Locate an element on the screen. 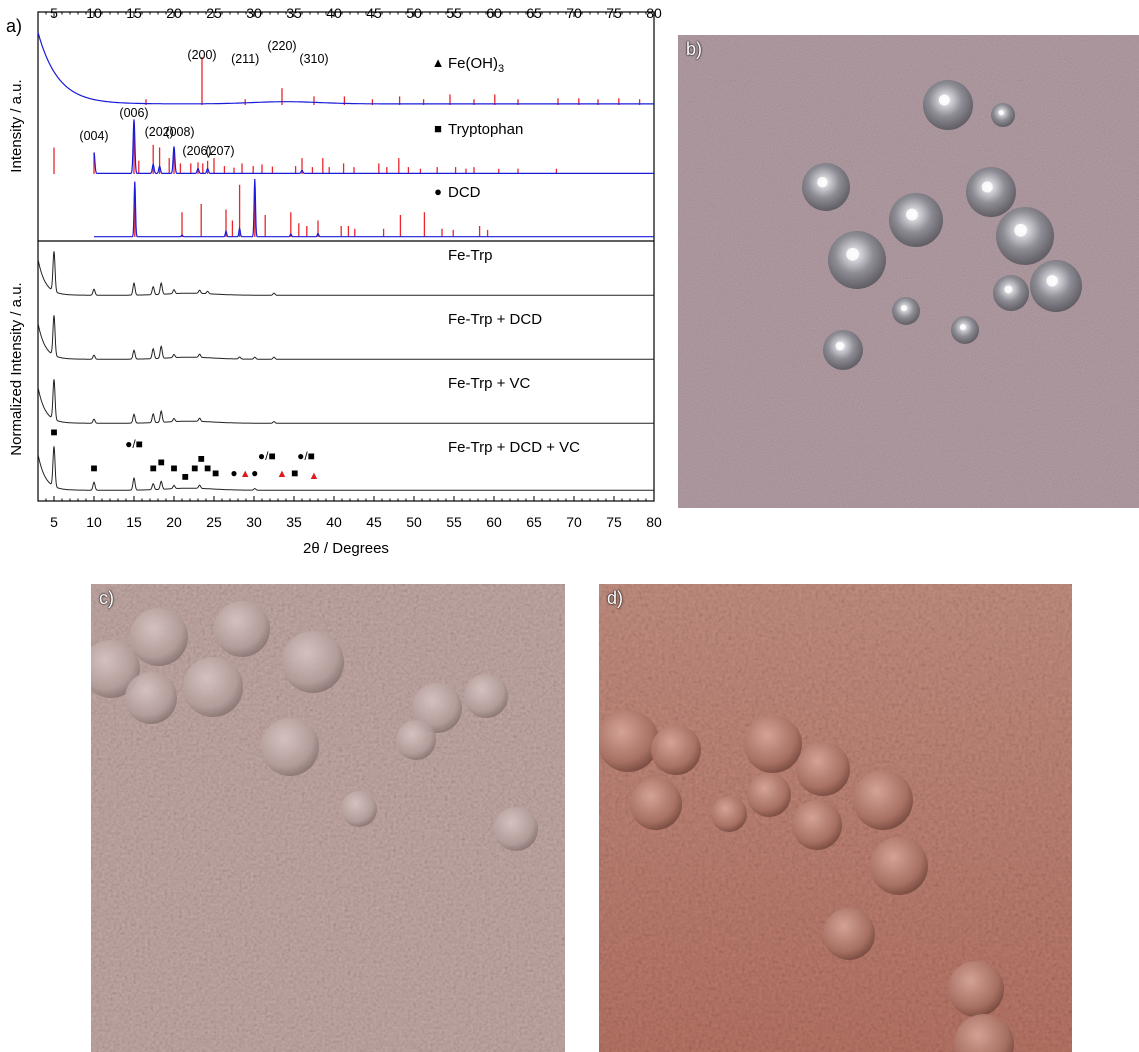  hkl-label: (220) is located at coordinates (281, 46).